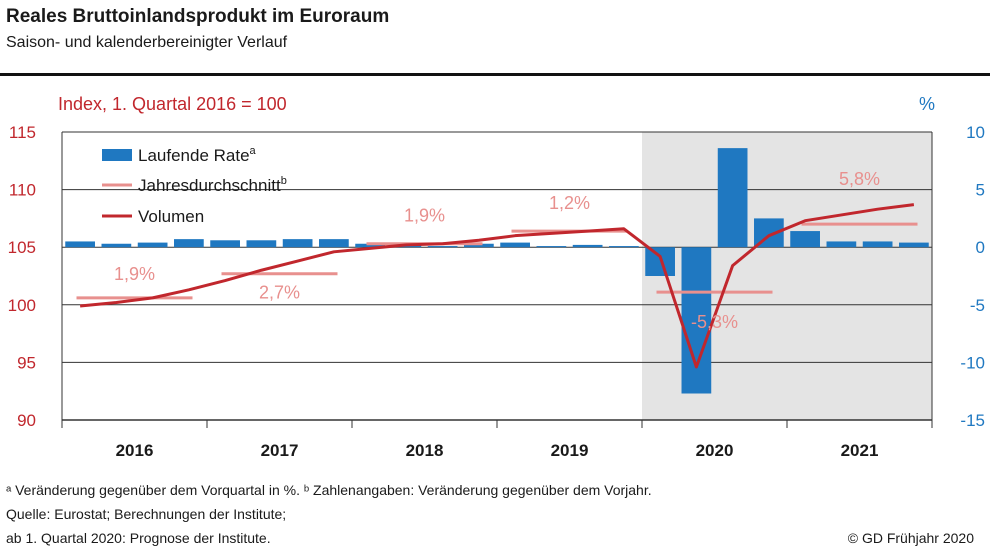  I want to click on annotation-2018: 1,9%, so click(424, 216).